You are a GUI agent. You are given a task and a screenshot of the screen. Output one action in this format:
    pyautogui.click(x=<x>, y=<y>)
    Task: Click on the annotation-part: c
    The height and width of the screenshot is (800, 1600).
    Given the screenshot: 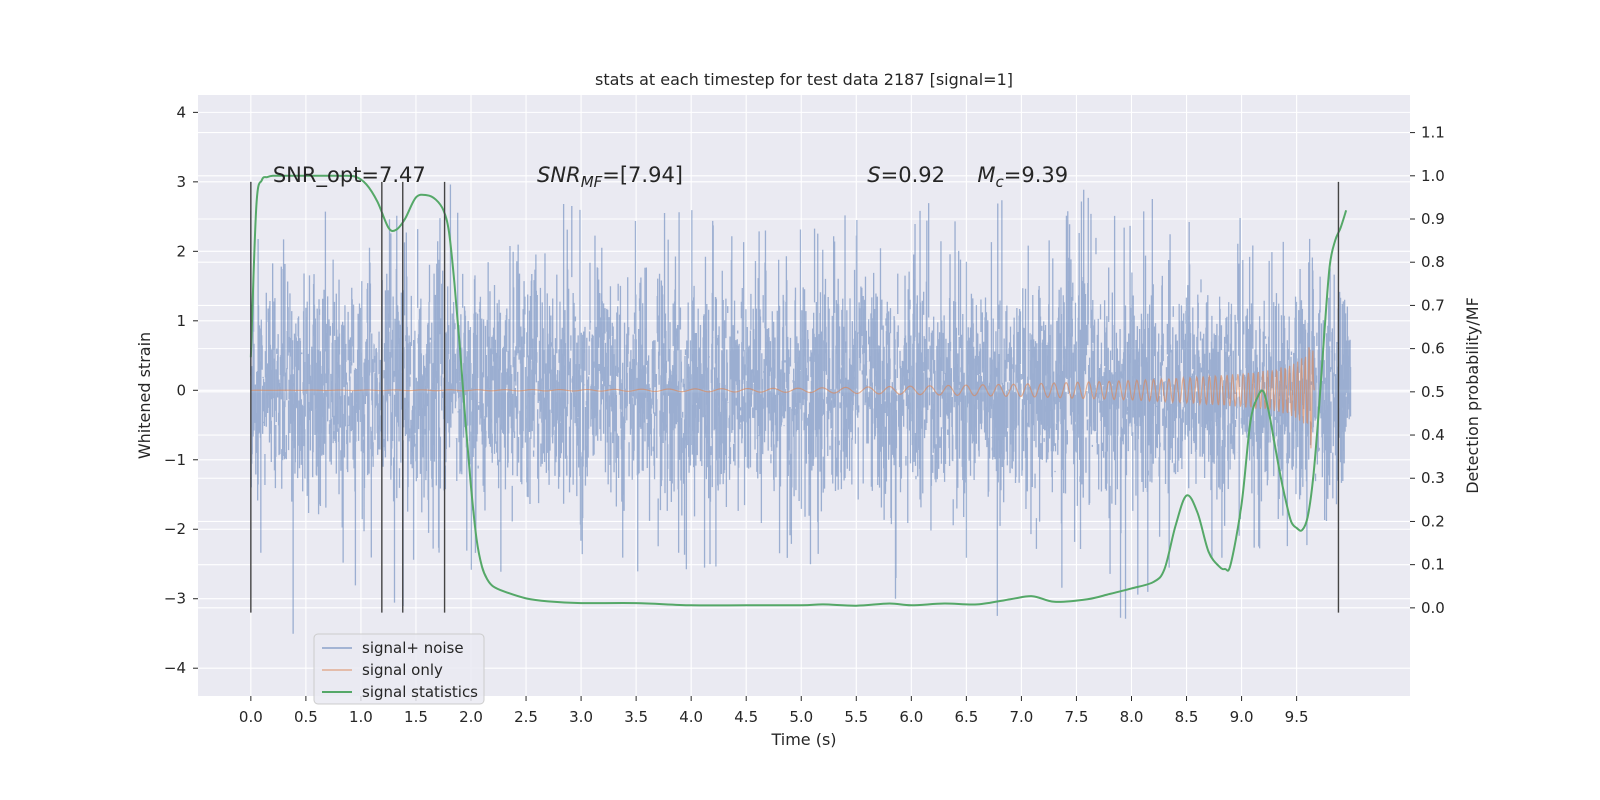 What is the action you would take?
    pyautogui.click(x=1000, y=182)
    